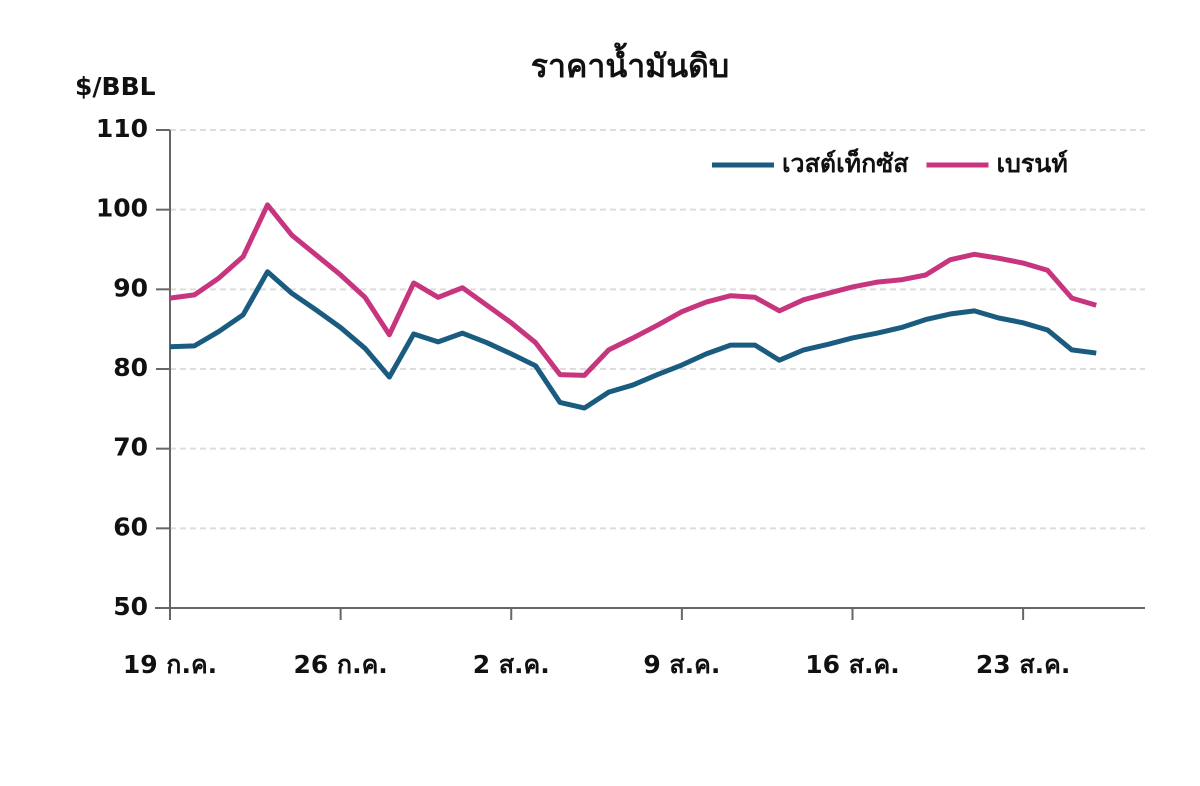 Image resolution: width=1200 pixels, height=786 pixels. What do you see at coordinates (170, 664) in the screenshot?
I see `x-tick-label: 19 ก.ค.` at bounding box center [170, 664].